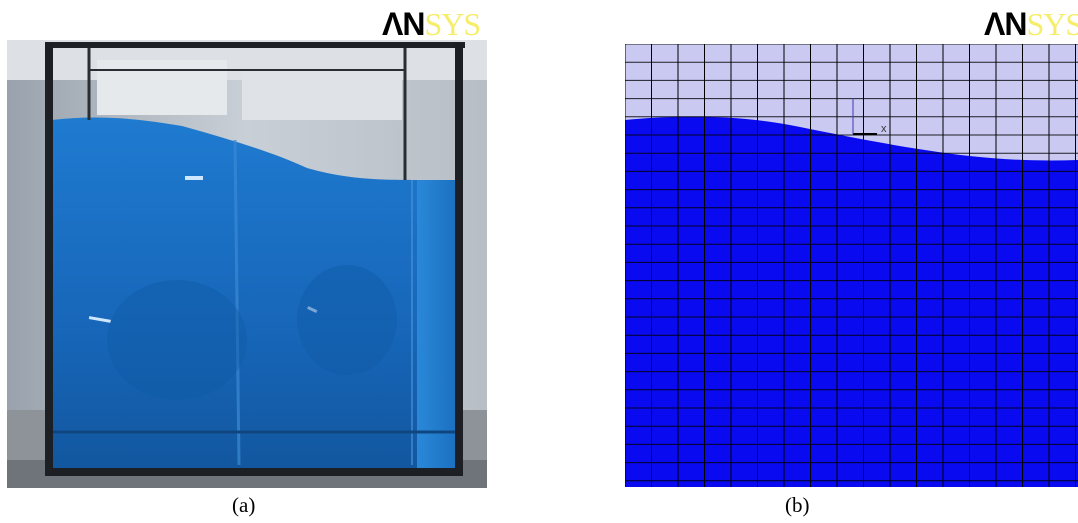 This screenshot has width=1078, height=523. I want to click on axis-triad-label: x, so click(884, 129).